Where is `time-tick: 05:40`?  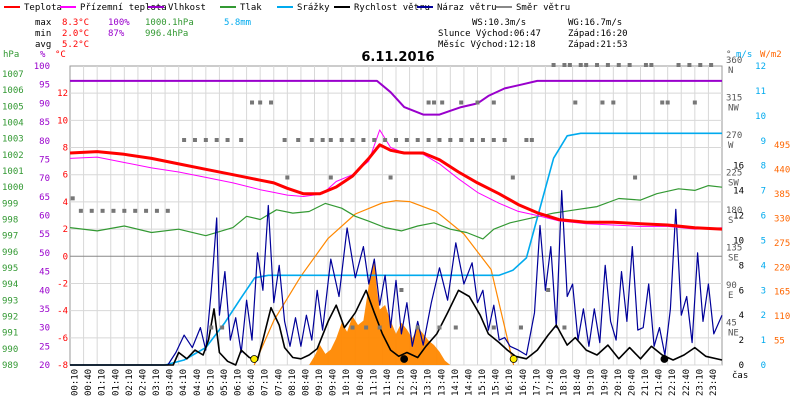
time-tick: 05:40 is located at coordinates (225, 382).